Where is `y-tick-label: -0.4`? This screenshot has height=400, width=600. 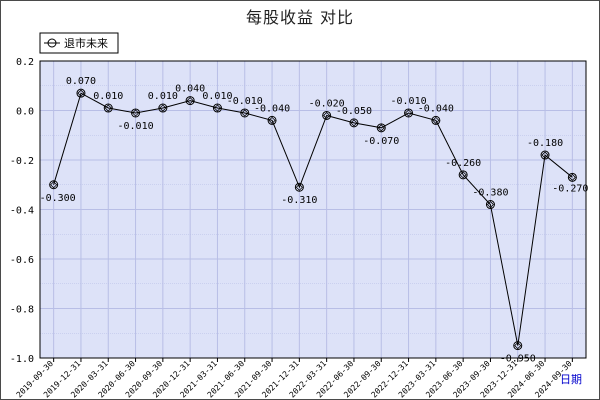 y-tick-label: -0.4 is located at coordinates (22, 211).